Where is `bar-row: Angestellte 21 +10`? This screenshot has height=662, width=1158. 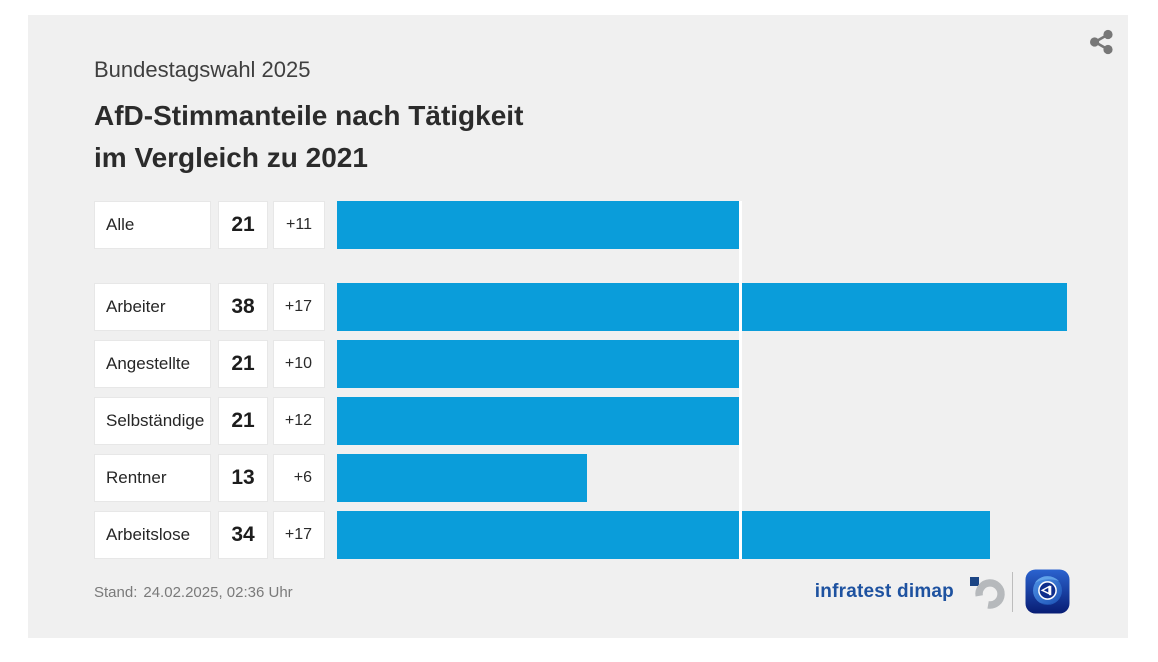 bar-row: Angestellte 21 +10 is located at coordinates (600, 364).